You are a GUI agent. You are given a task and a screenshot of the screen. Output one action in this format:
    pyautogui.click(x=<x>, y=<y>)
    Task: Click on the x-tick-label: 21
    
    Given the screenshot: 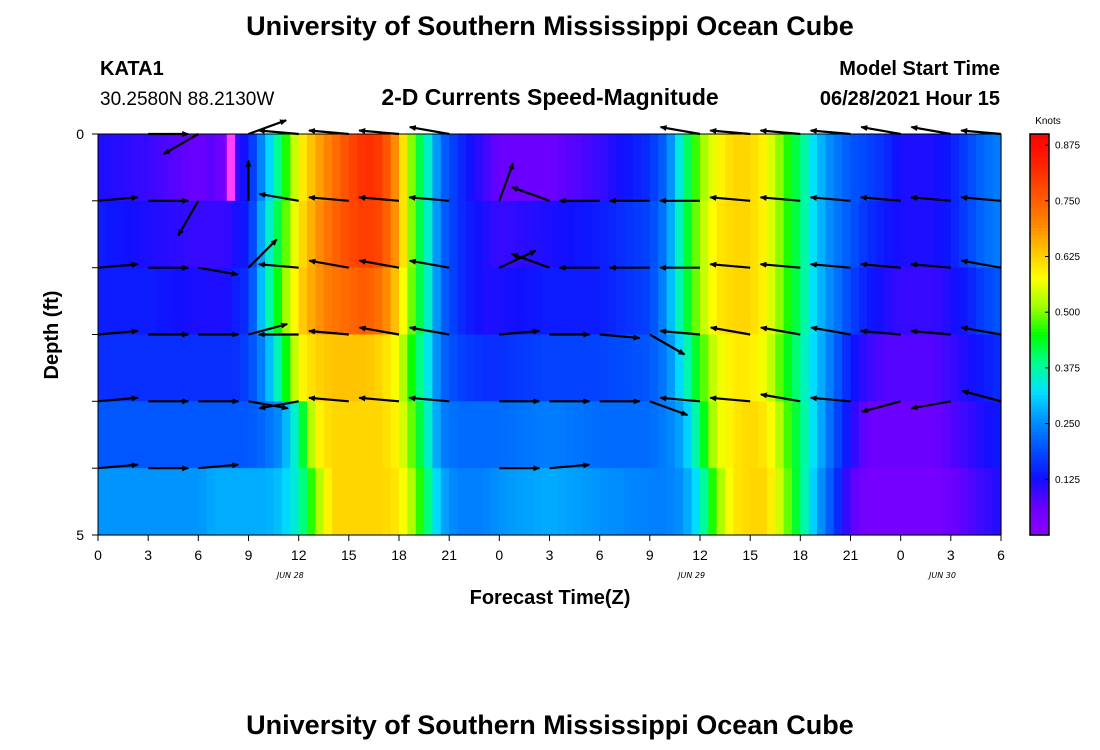 What is the action you would take?
    pyautogui.click(x=851, y=555)
    